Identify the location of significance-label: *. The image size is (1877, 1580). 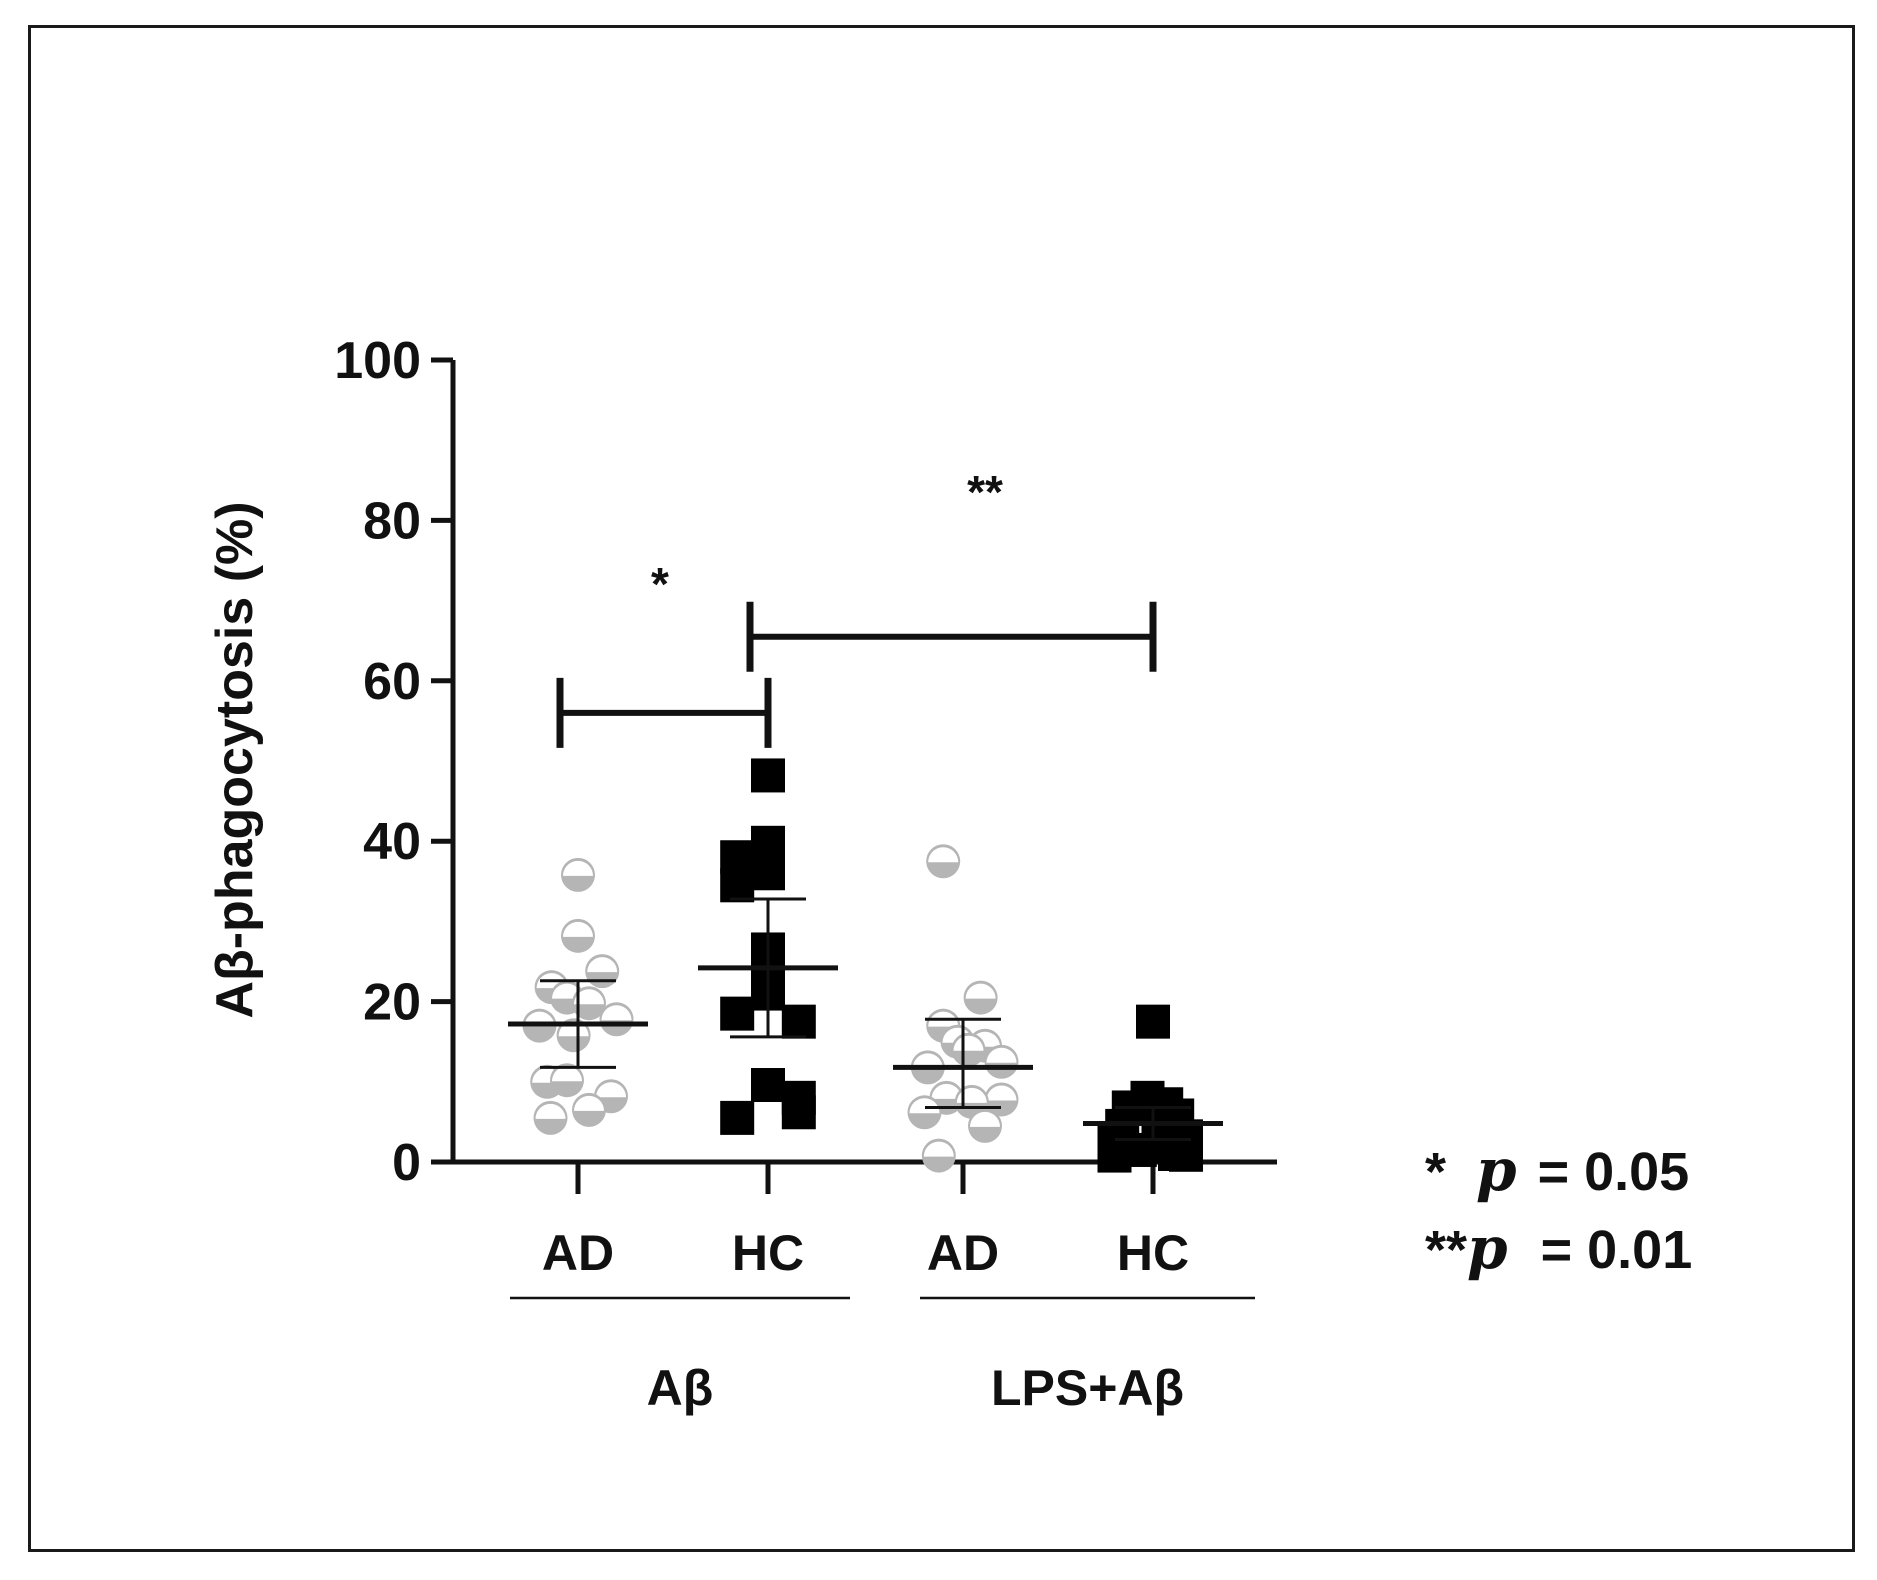
(660, 584).